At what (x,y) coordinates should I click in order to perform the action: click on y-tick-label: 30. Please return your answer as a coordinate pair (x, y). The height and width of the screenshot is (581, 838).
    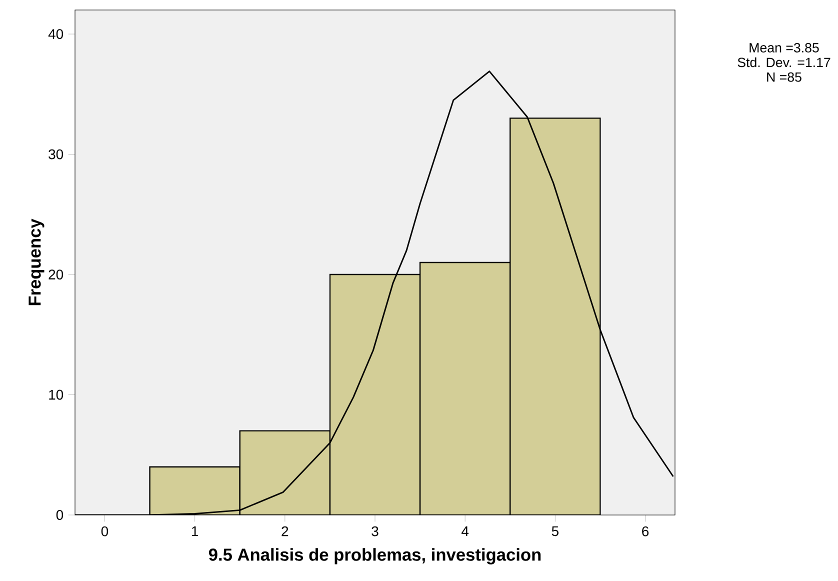
    Looking at the image, I should click on (56, 154).